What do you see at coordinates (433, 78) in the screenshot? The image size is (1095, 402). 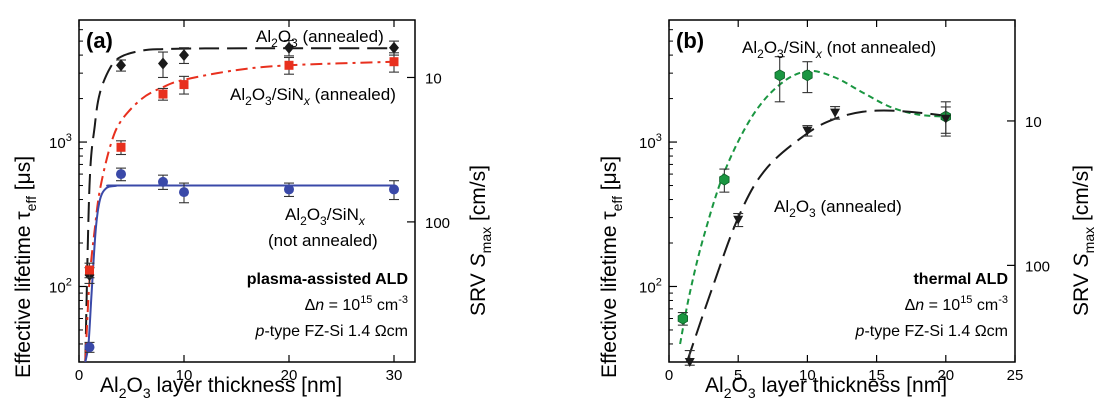 I see `y2-tick-label-a-0: 10` at bounding box center [433, 78].